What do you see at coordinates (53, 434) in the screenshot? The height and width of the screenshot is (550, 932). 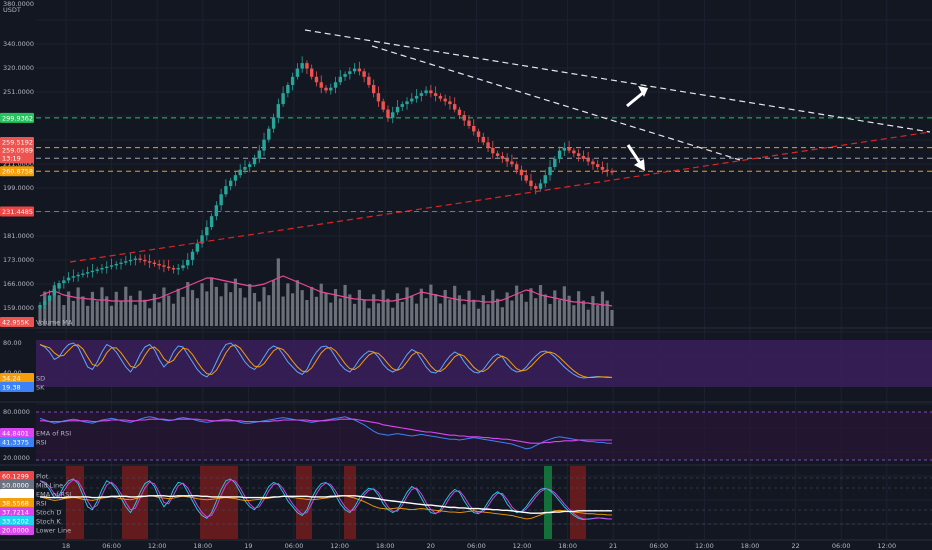 I see `value-tag-name: EMA of RSI` at bounding box center [53, 434].